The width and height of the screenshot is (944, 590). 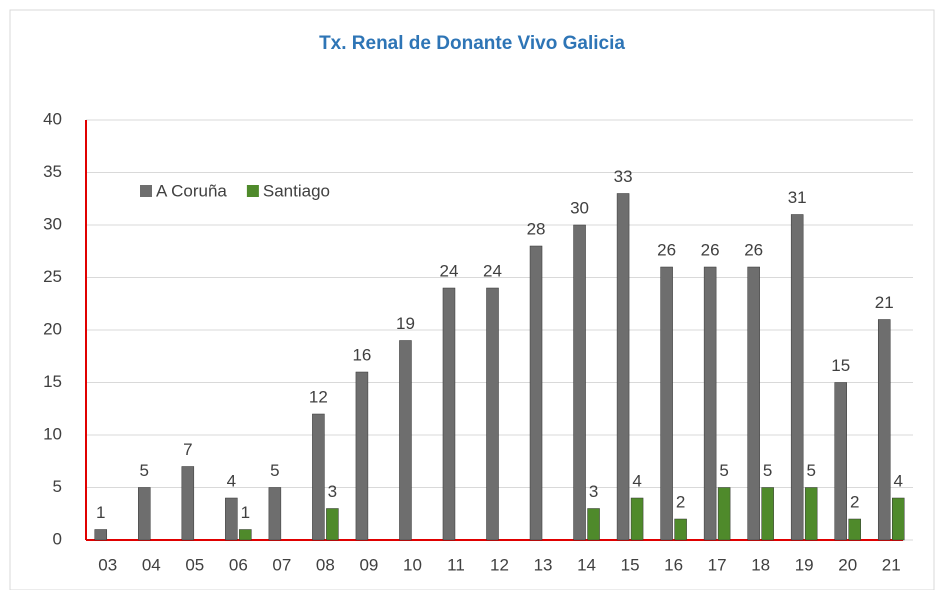 What do you see at coordinates (543, 564) in the screenshot?
I see `x-tick-label: 13` at bounding box center [543, 564].